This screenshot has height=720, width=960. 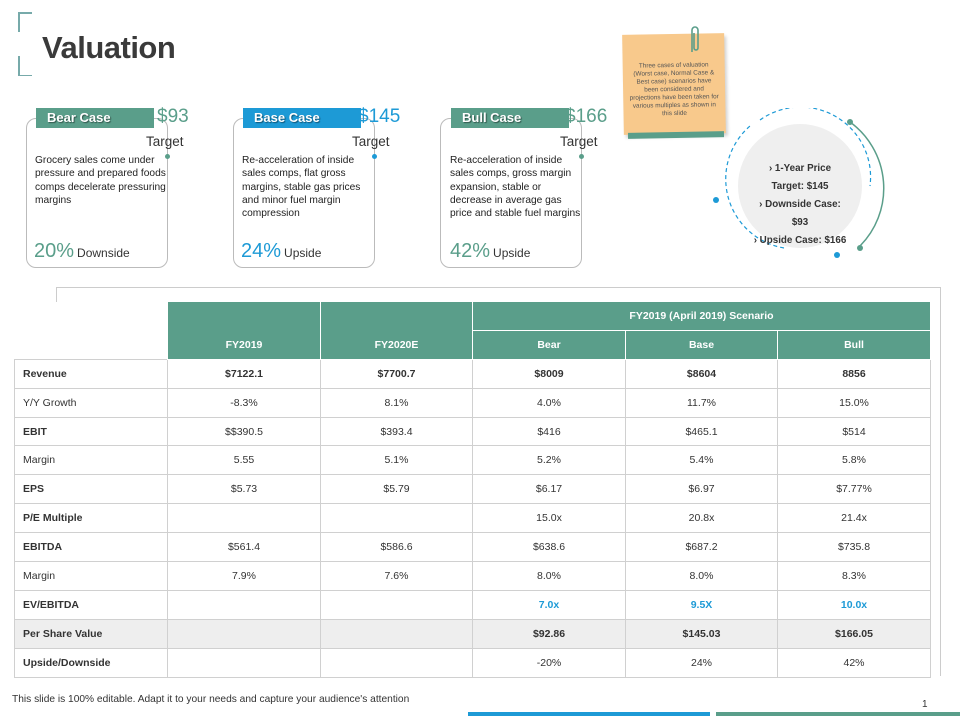 I want to click on table-cell: 5.55, so click(x=244, y=460).